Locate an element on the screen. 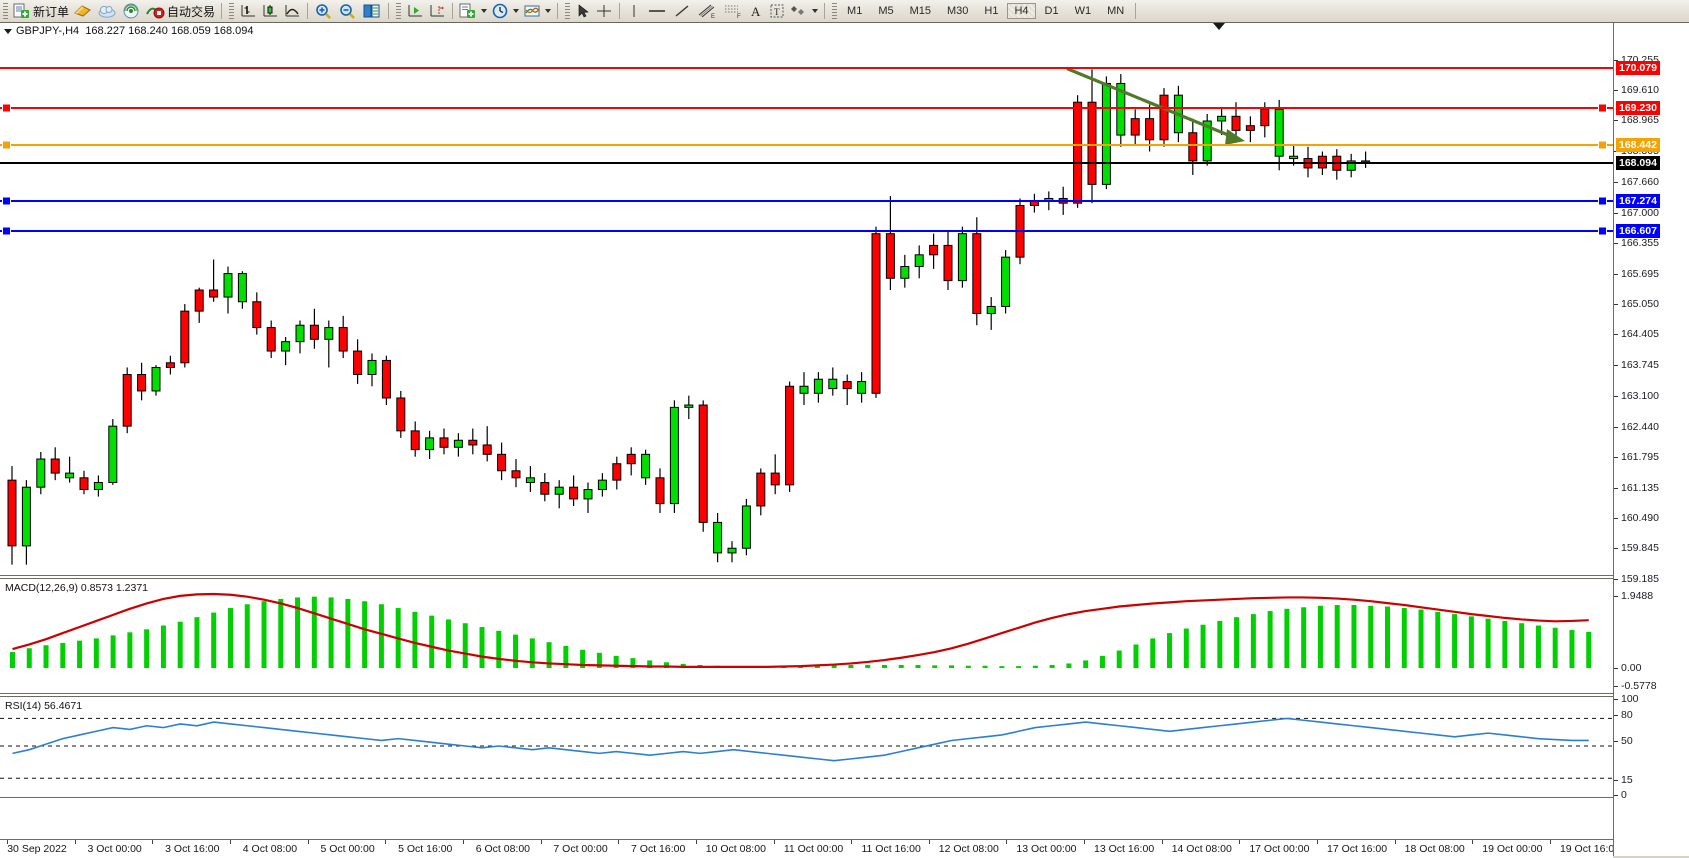  hline-button is located at coordinates (657, 11).